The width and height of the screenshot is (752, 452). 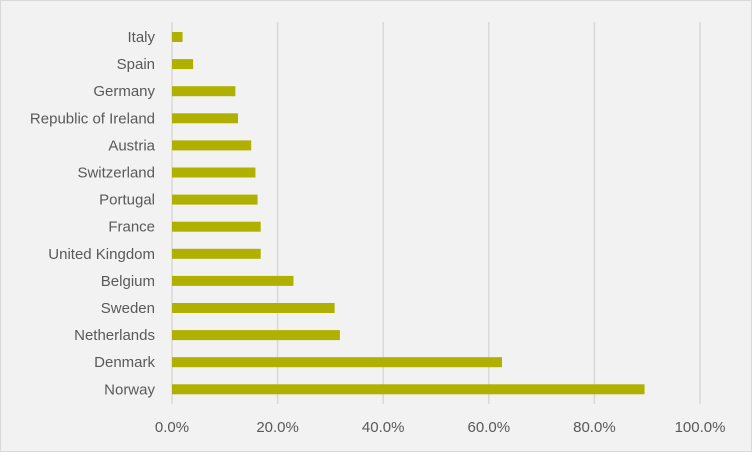 I want to click on category-label: Germany, so click(x=124, y=91).